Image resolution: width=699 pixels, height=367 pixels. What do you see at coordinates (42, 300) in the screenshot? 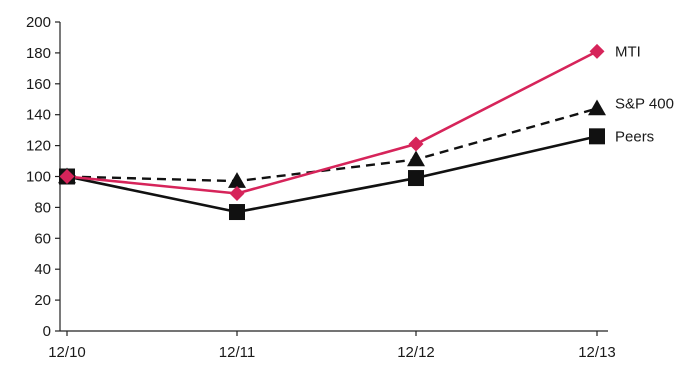
I see `y-tick-label: 20` at bounding box center [42, 300].